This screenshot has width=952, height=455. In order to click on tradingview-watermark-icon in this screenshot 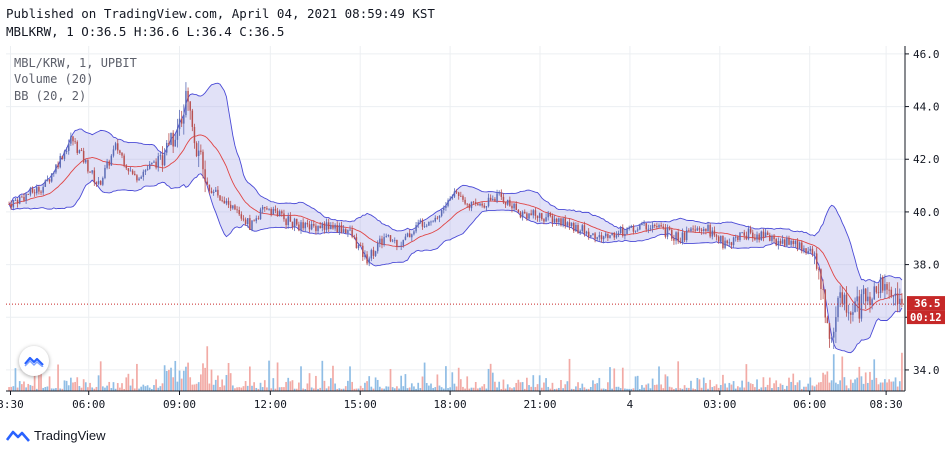, I will do `click(34, 361)`.